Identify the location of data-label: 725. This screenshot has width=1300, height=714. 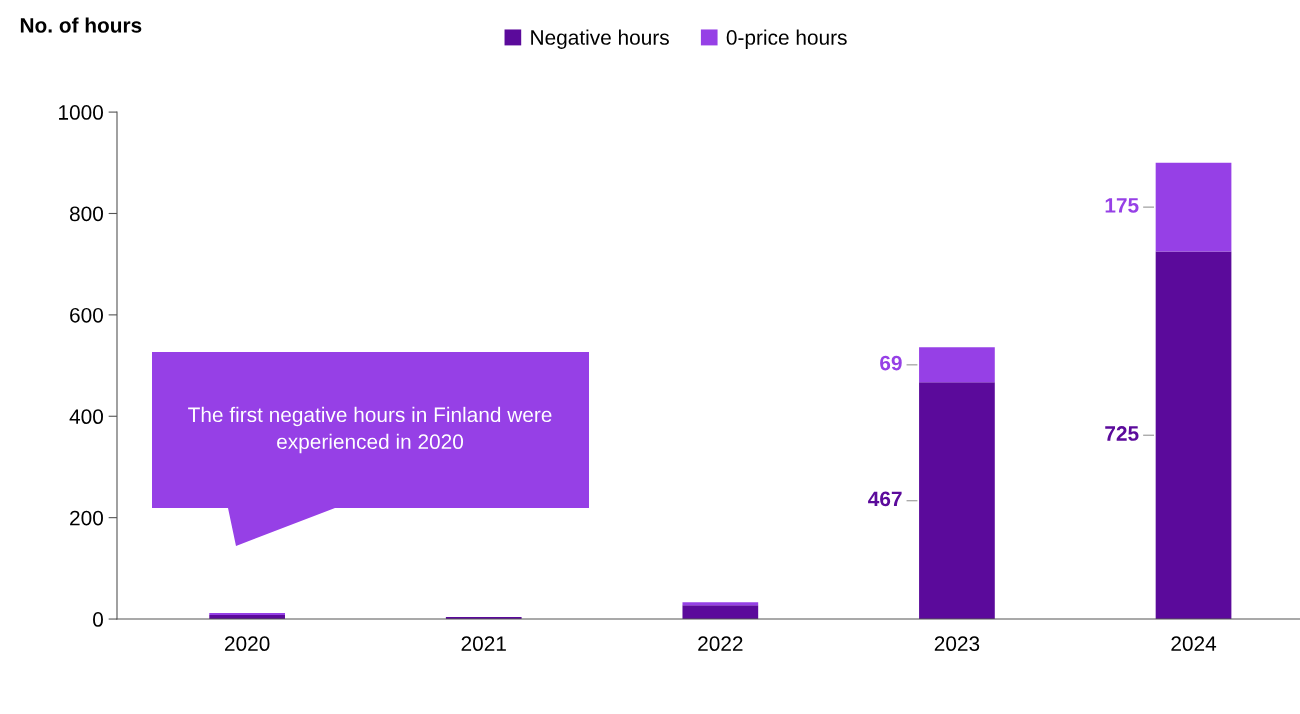
(1122, 433).